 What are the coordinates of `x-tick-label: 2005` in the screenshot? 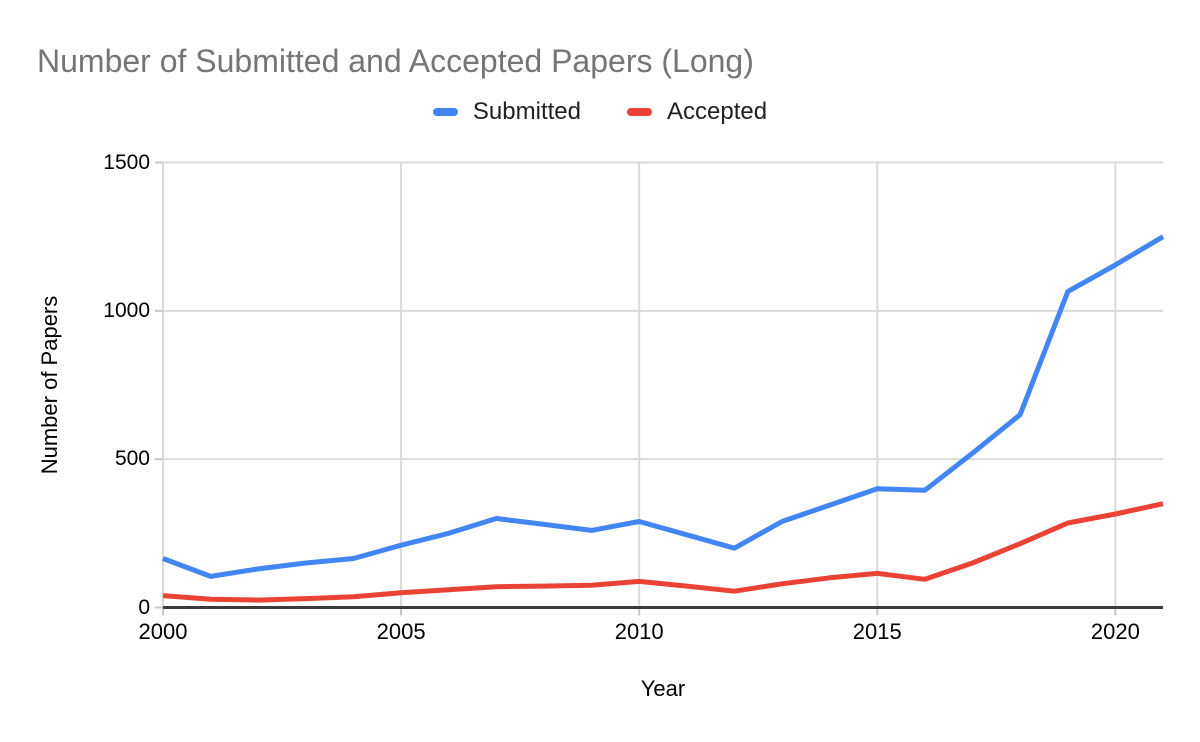 It's located at (401, 631).